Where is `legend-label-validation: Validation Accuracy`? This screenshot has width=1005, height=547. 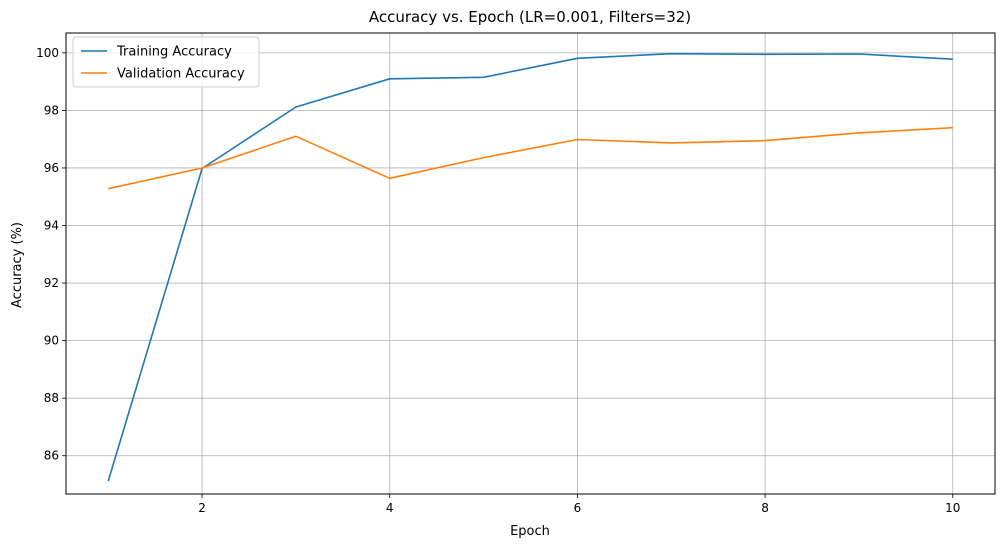 legend-label-validation: Validation Accuracy is located at coordinates (181, 74).